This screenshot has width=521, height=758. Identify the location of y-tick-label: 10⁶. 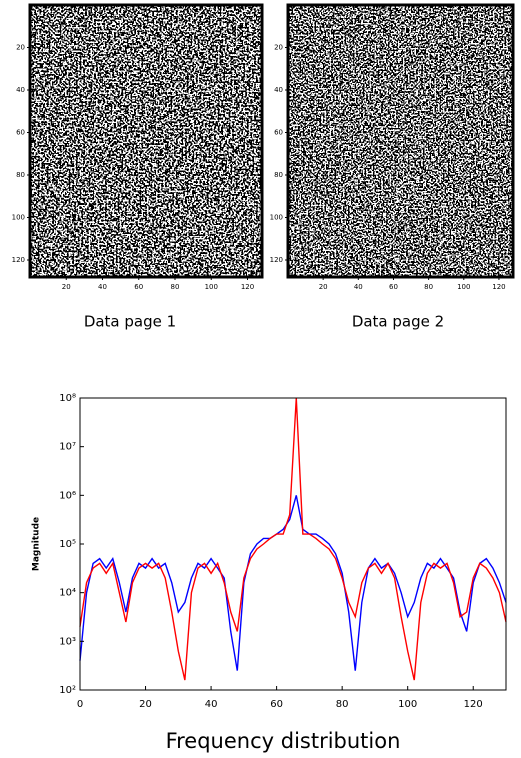
(67, 495).